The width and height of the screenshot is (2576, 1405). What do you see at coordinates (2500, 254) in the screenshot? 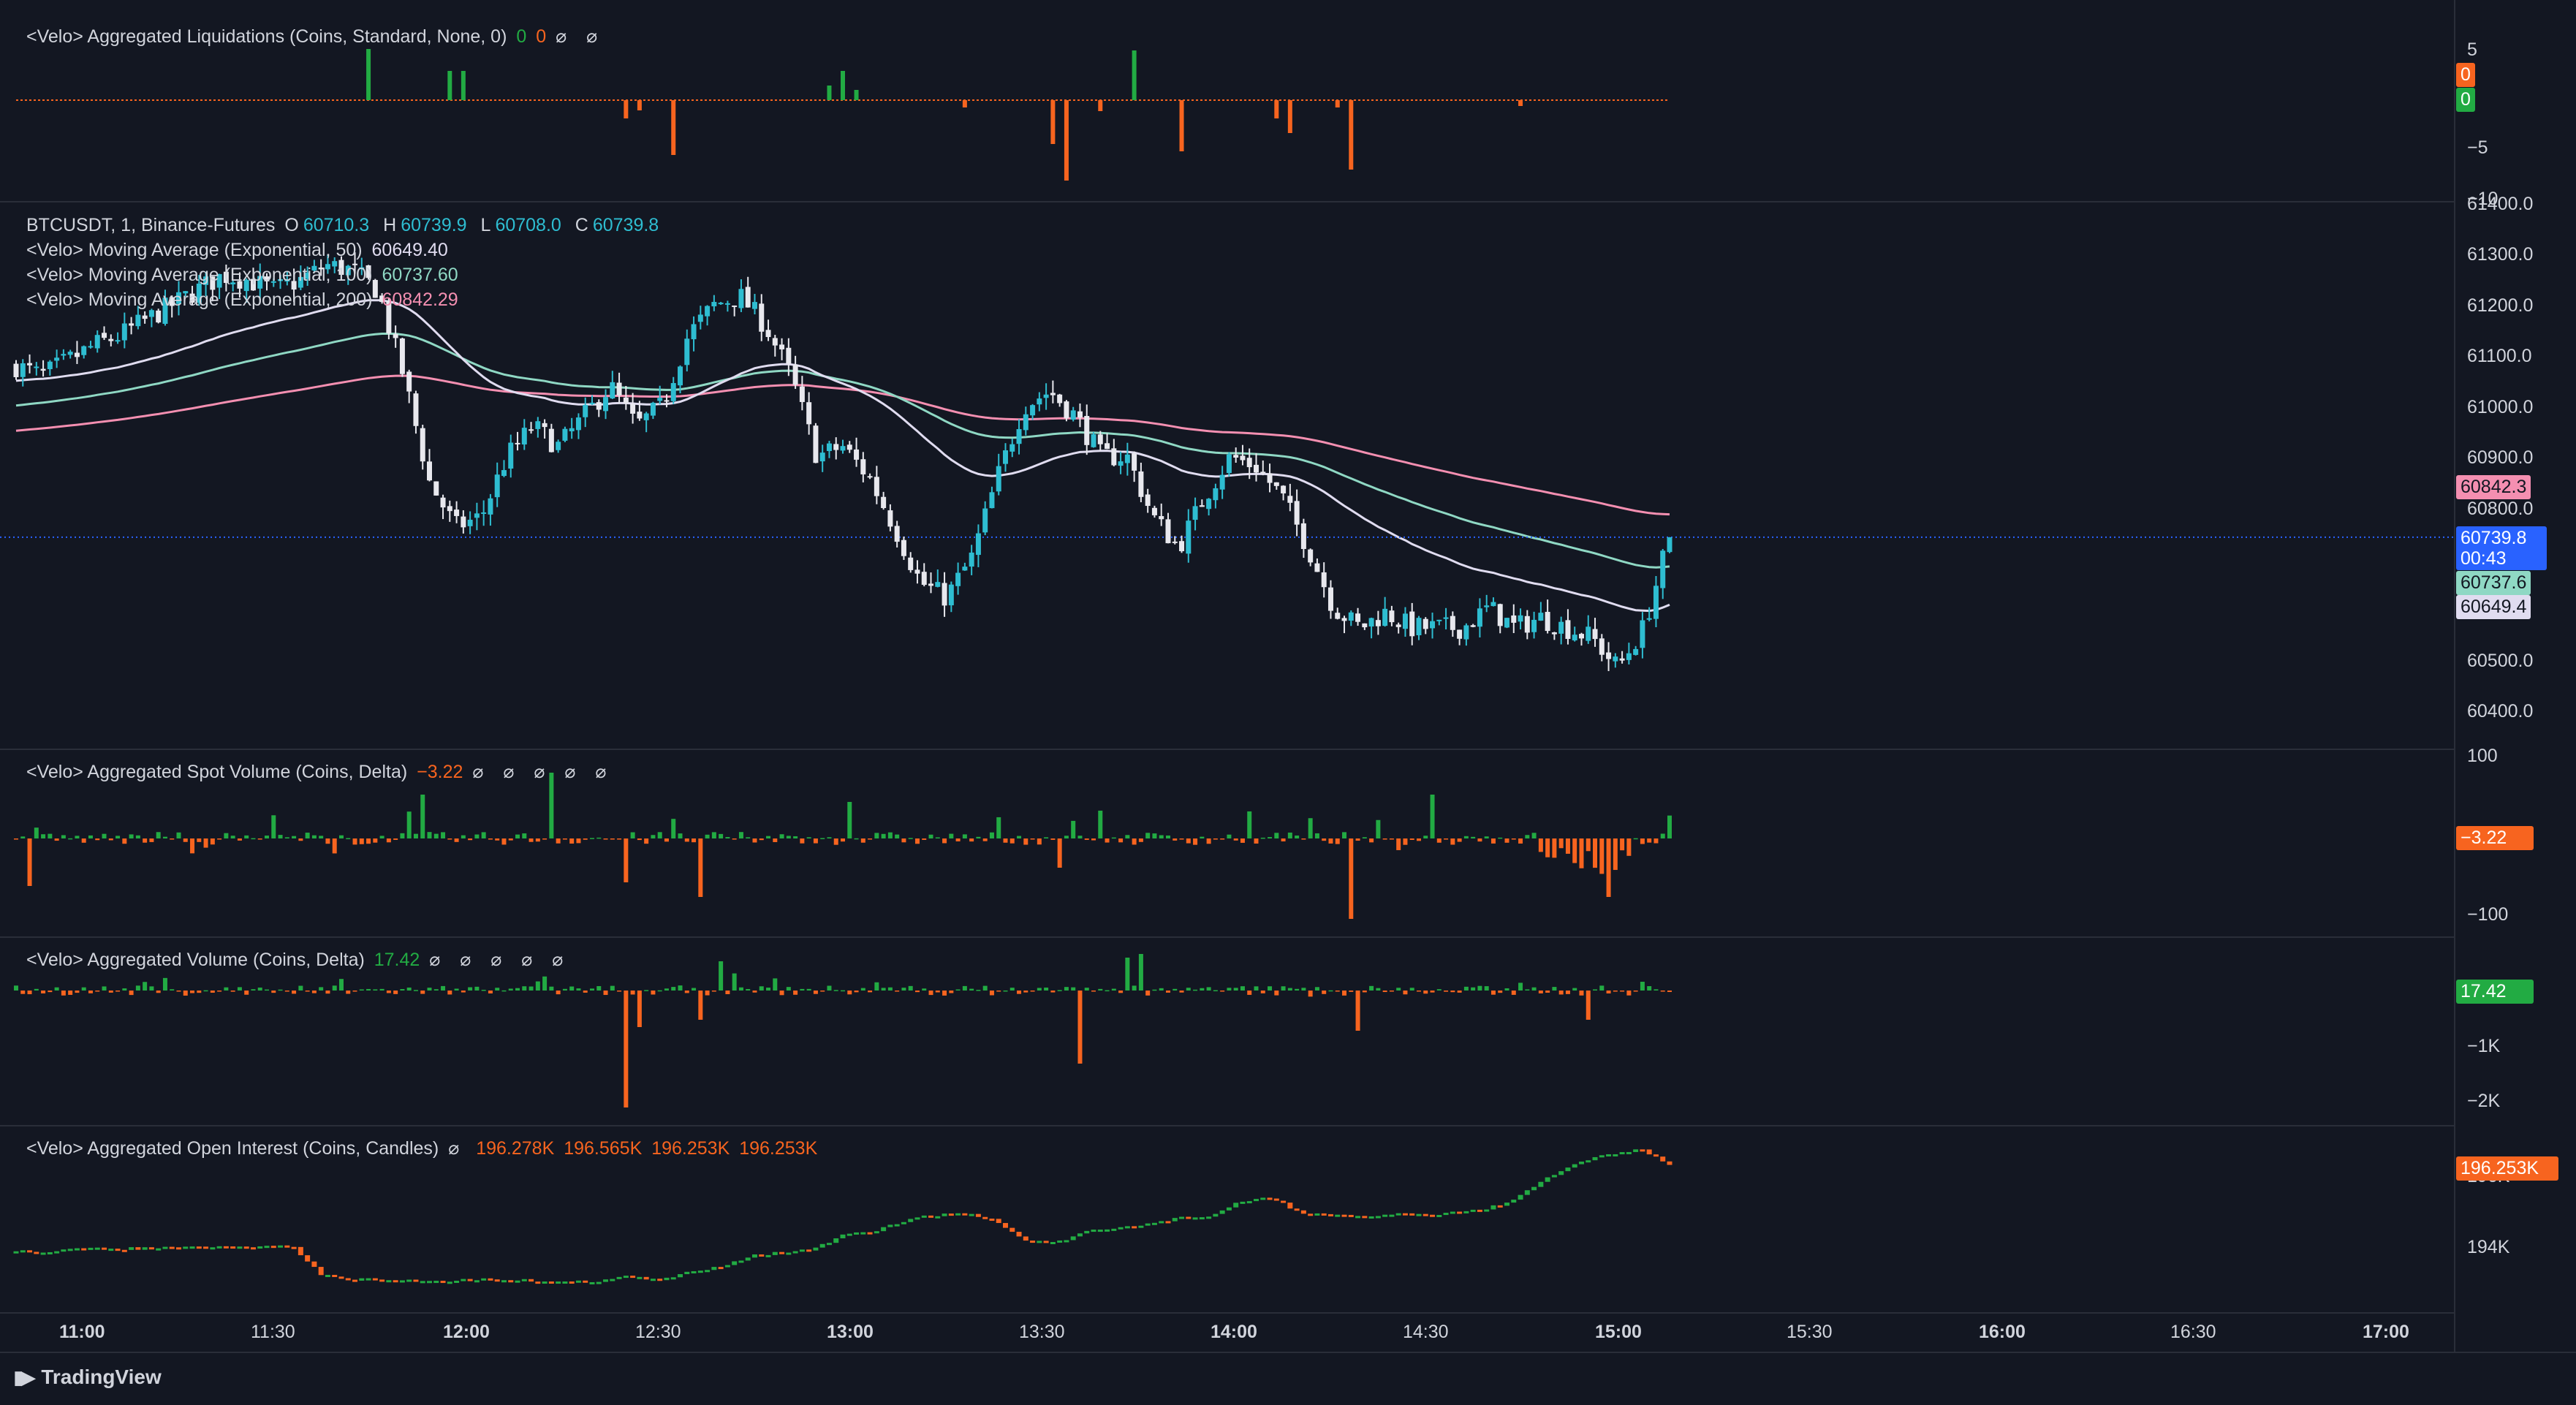
I see `price-tick-61300: 61300.0` at bounding box center [2500, 254].